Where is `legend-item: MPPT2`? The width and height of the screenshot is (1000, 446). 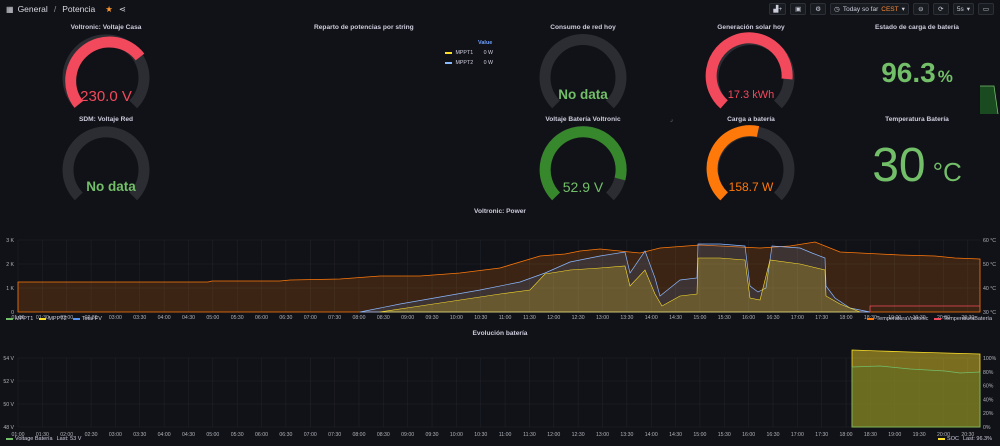 legend-item: MPPT2 is located at coordinates (53, 319).